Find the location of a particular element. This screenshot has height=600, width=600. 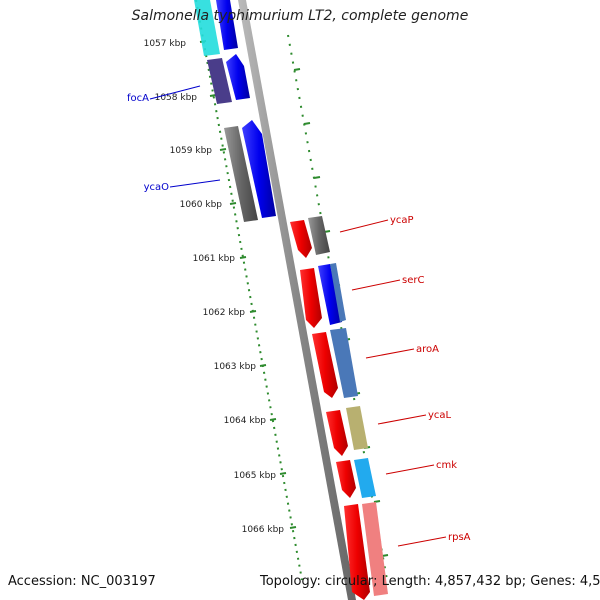

tick-label: 1062 kbp is located at coordinates (224, 313).